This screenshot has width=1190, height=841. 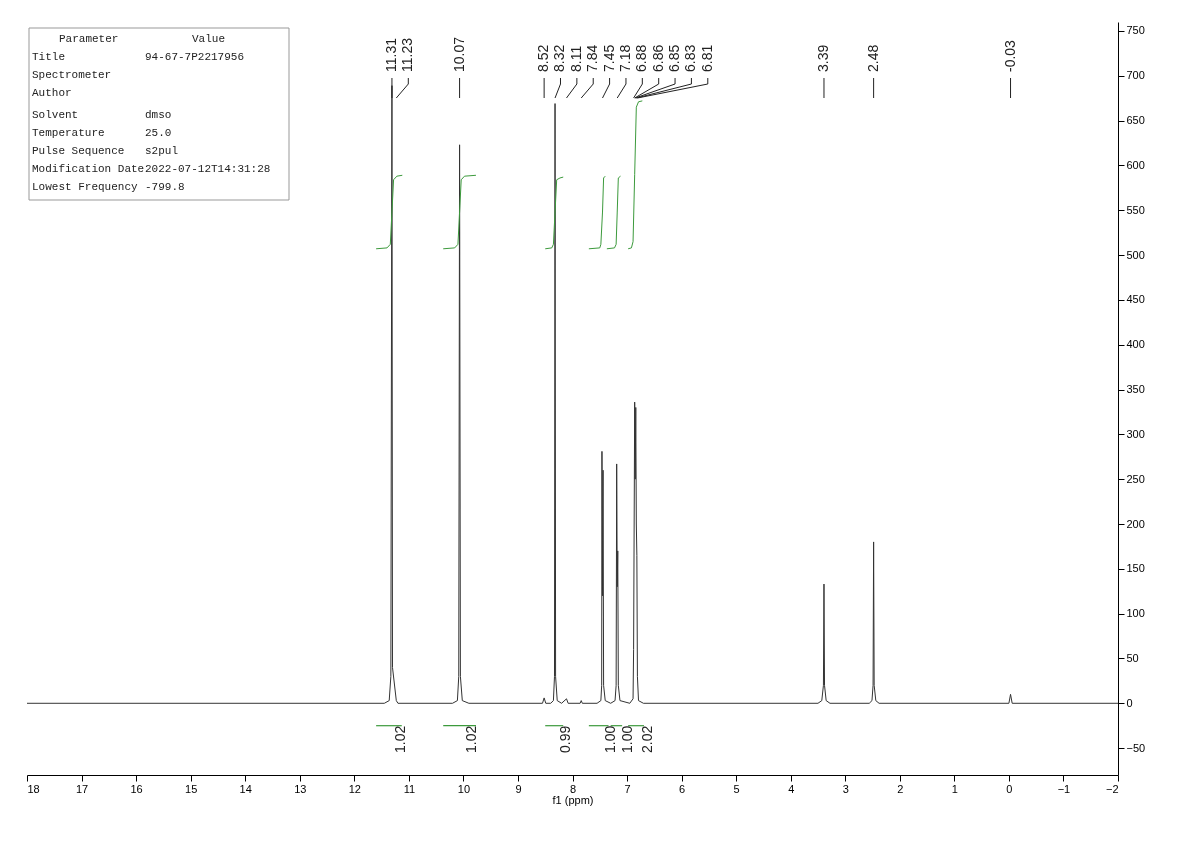 I want to click on annotation: Author, so click(x=52, y=93).